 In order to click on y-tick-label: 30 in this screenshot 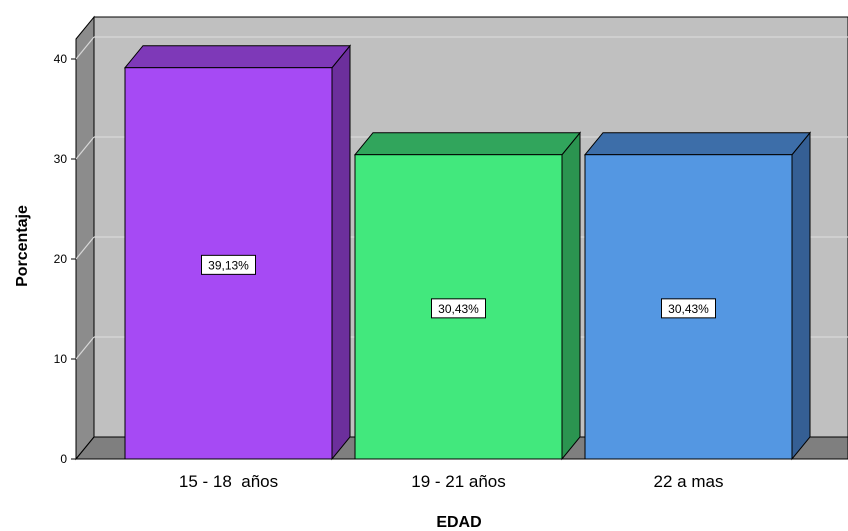, I will do `click(61, 159)`.